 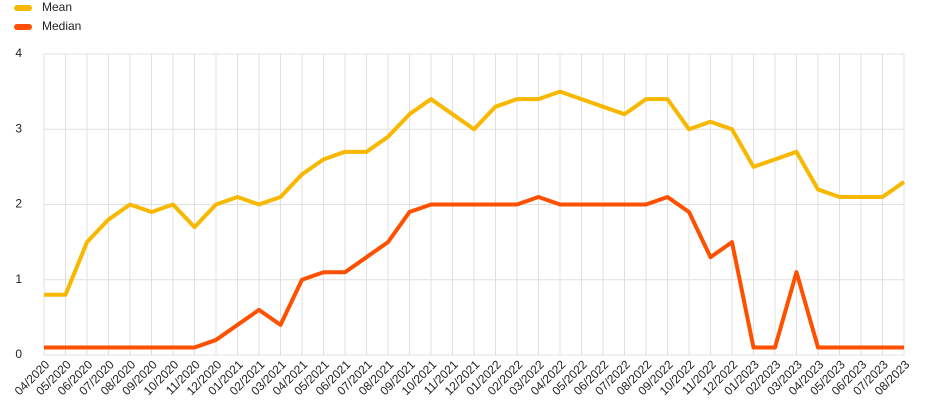 I want to click on legend-label: Mean, so click(x=57, y=7).